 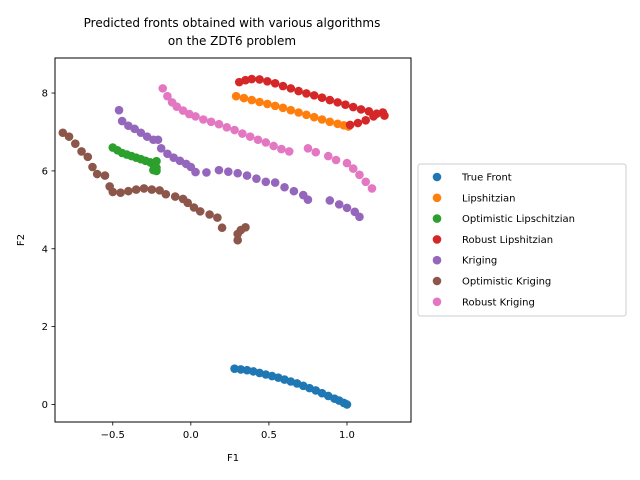 I want to click on x-axis-label: F1, so click(x=233, y=458).